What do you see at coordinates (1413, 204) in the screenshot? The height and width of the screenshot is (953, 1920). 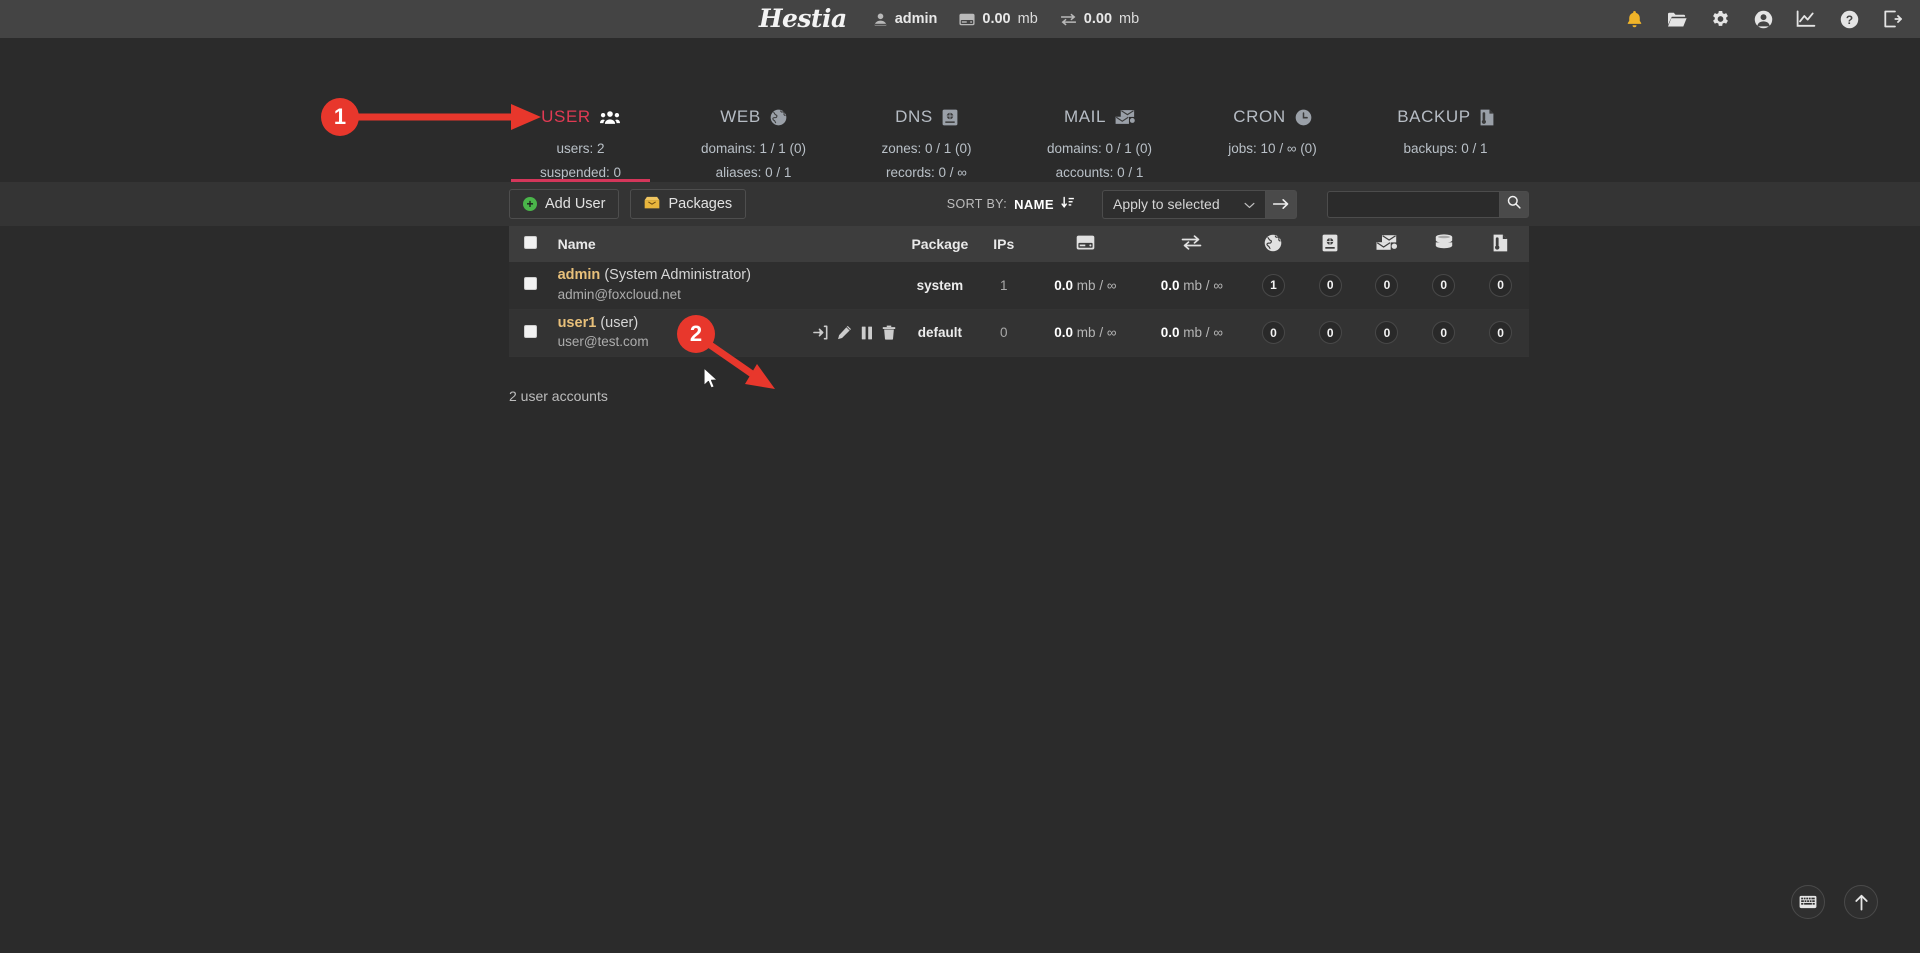 I see `search-input` at bounding box center [1413, 204].